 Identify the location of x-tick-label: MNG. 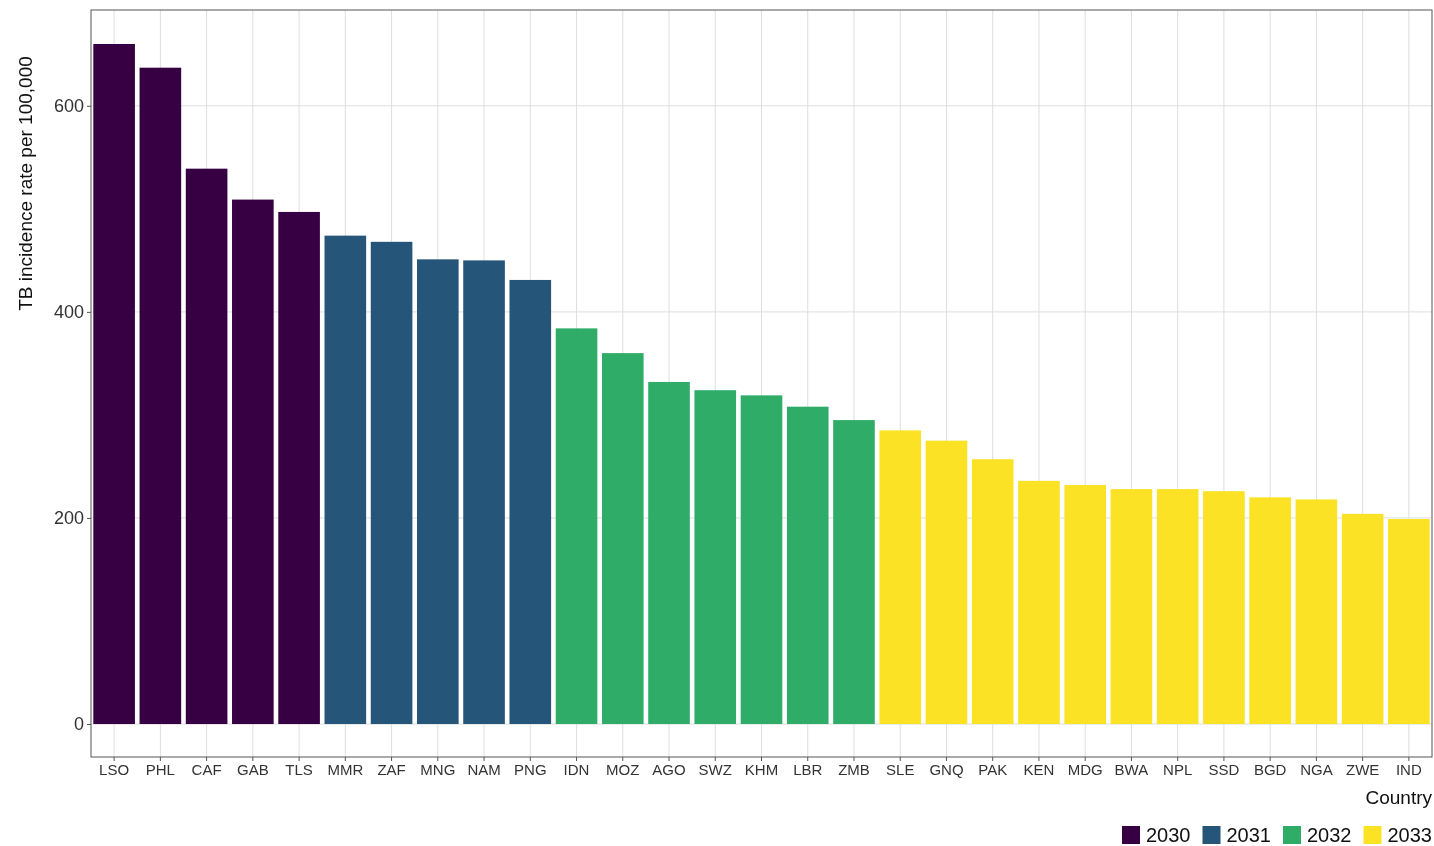
(438, 769).